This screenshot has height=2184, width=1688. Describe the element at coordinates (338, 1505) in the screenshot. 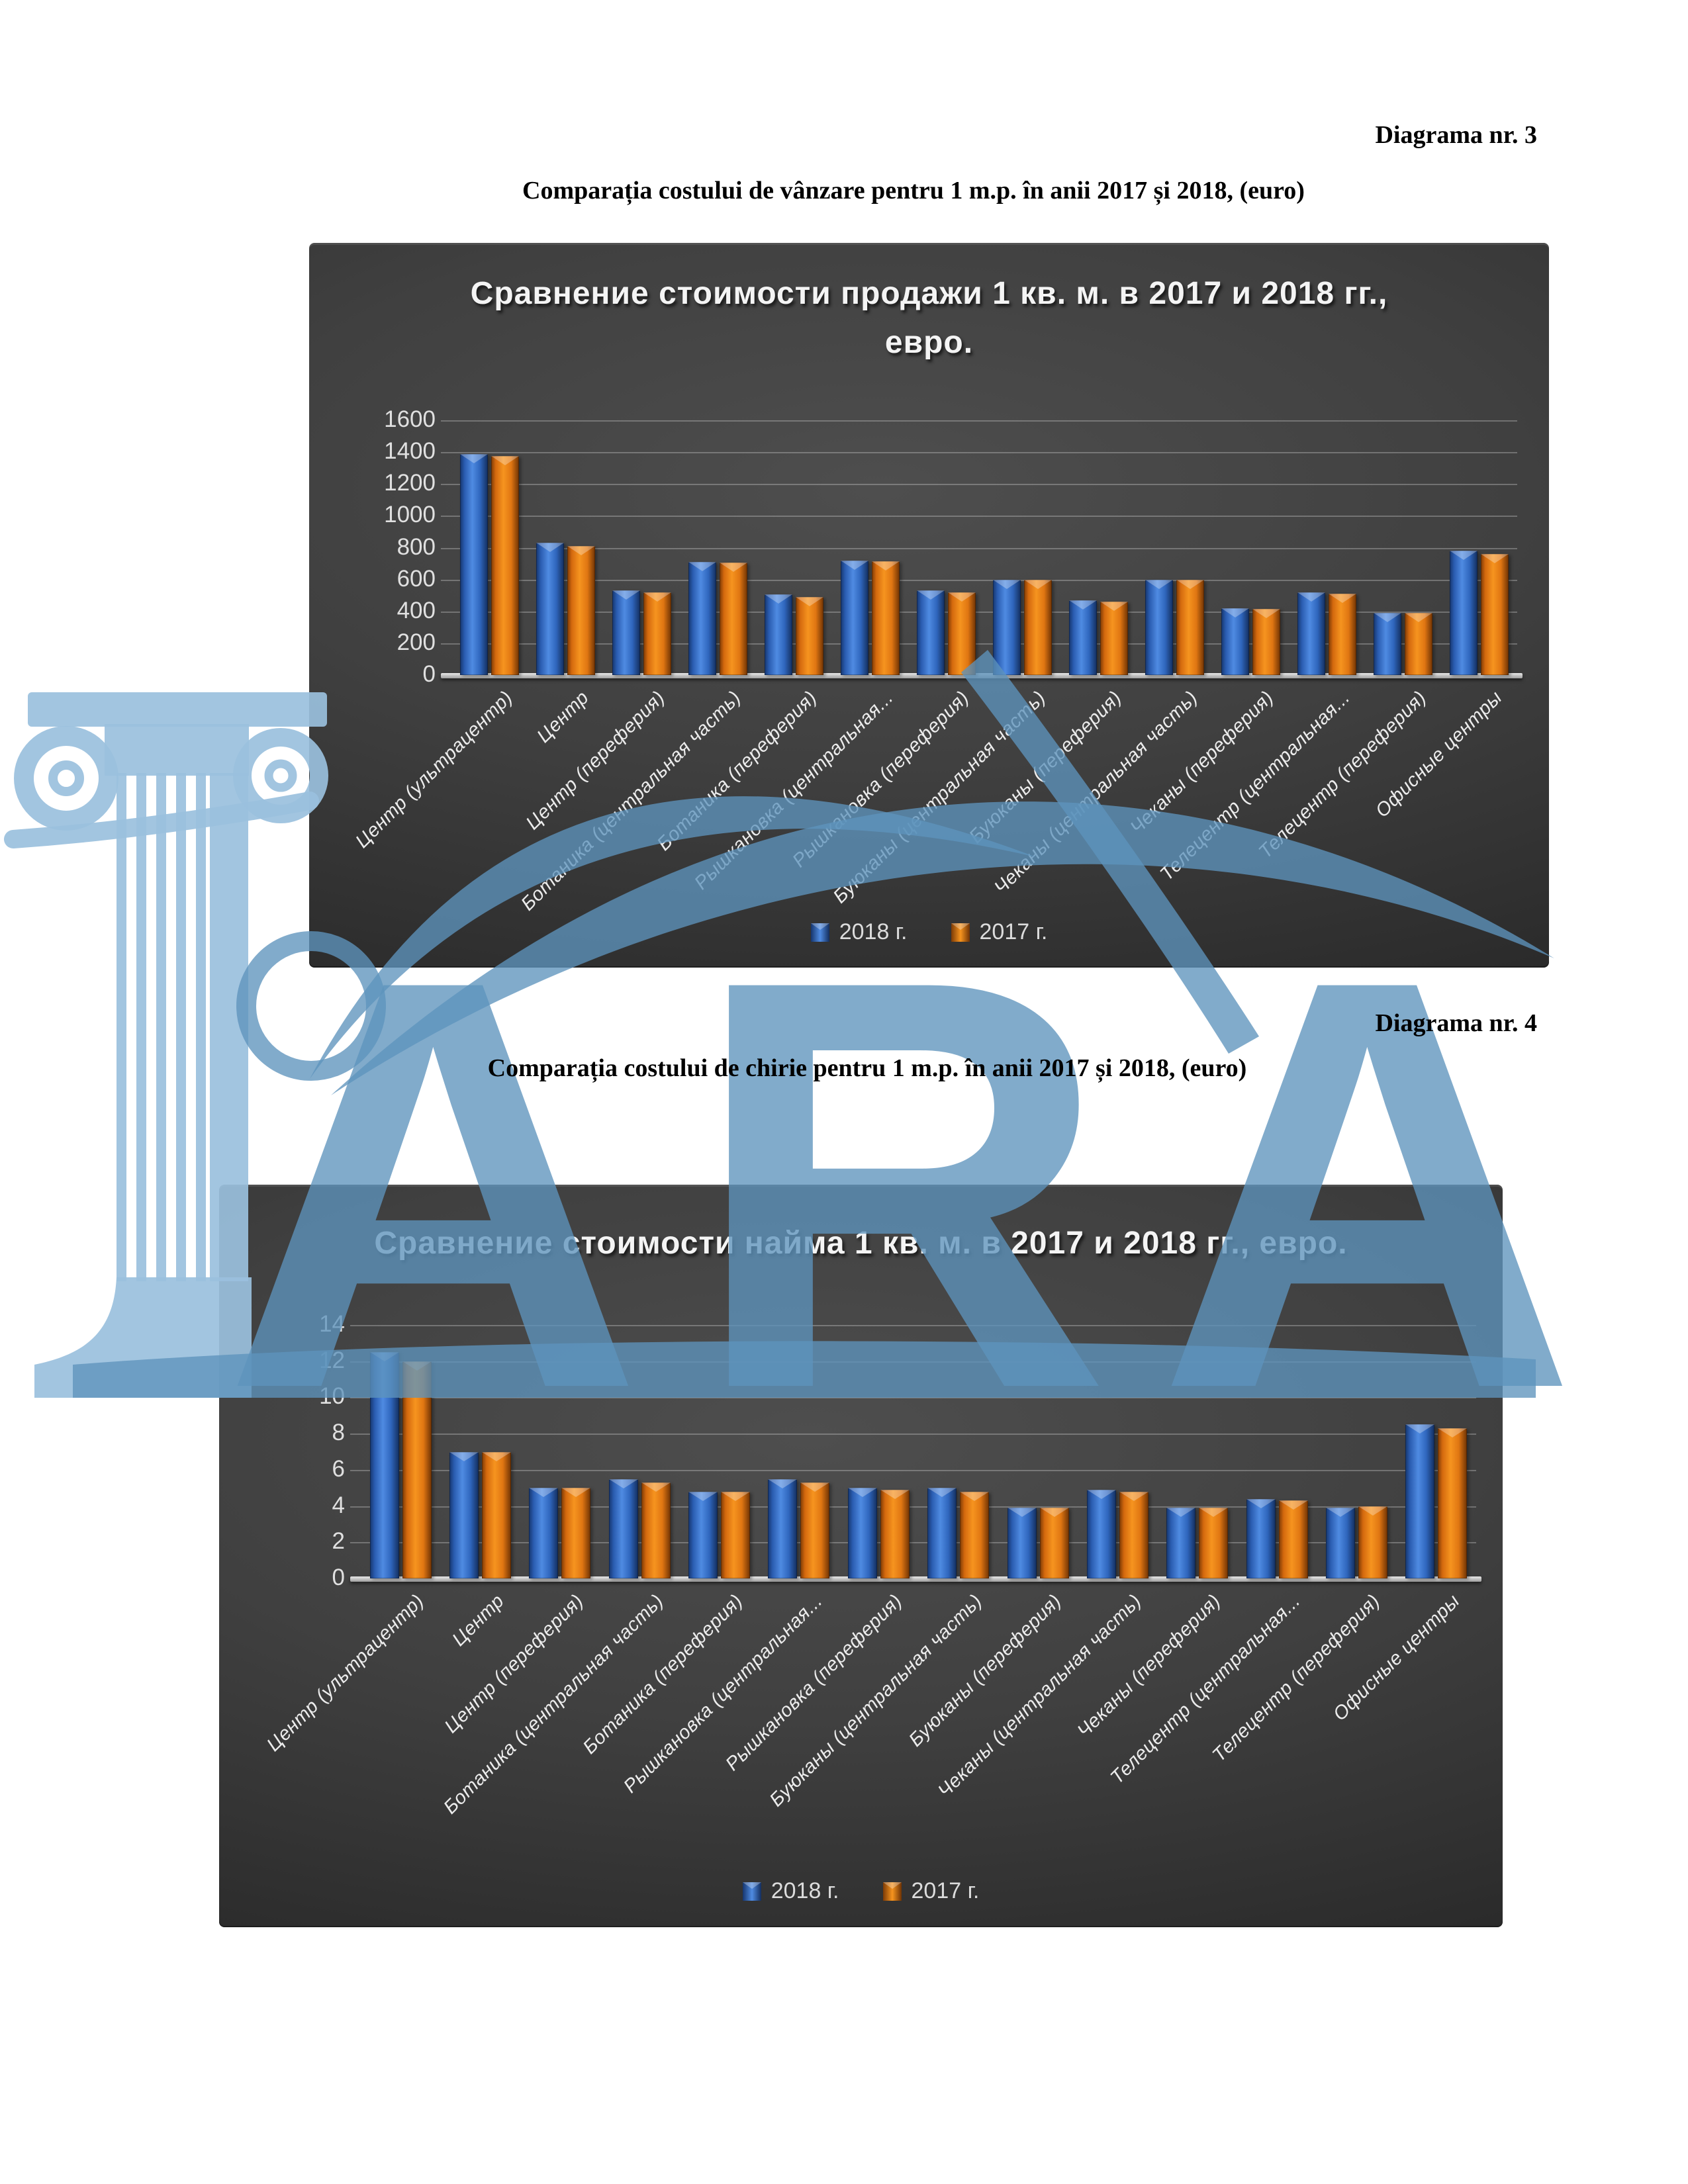

I see `y-axis-tick: 4` at that location.